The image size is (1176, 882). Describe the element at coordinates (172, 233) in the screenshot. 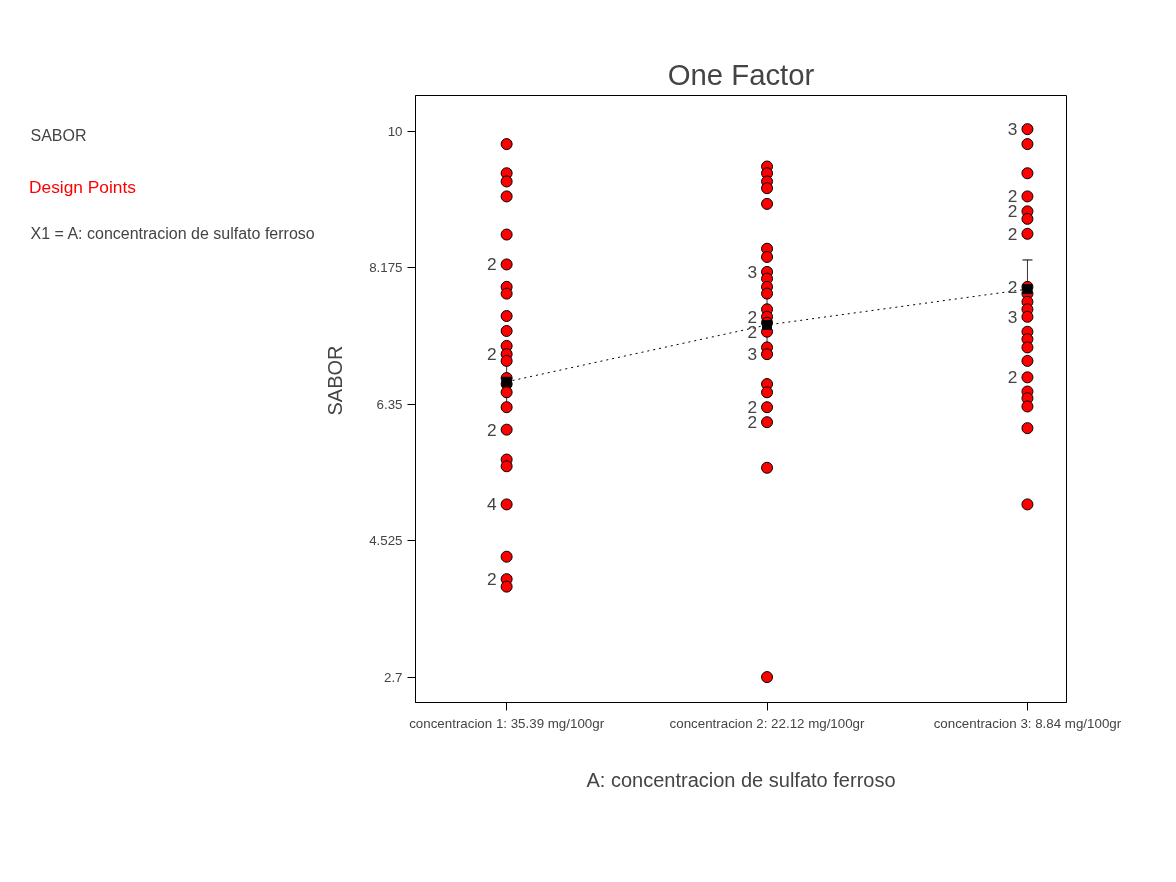

I see `text: X1 = A: concentracion de sulfato ferroso` at that location.